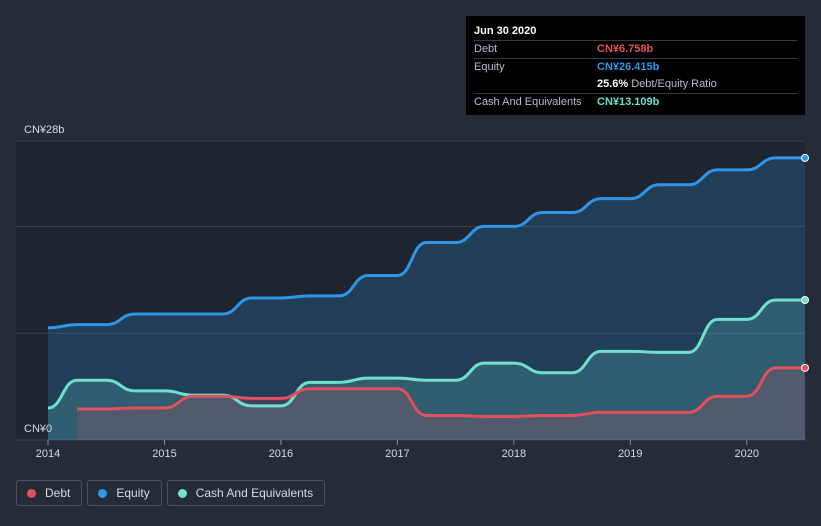 The height and width of the screenshot is (526, 821). I want to click on legend-item-debt: Debt, so click(49, 493).